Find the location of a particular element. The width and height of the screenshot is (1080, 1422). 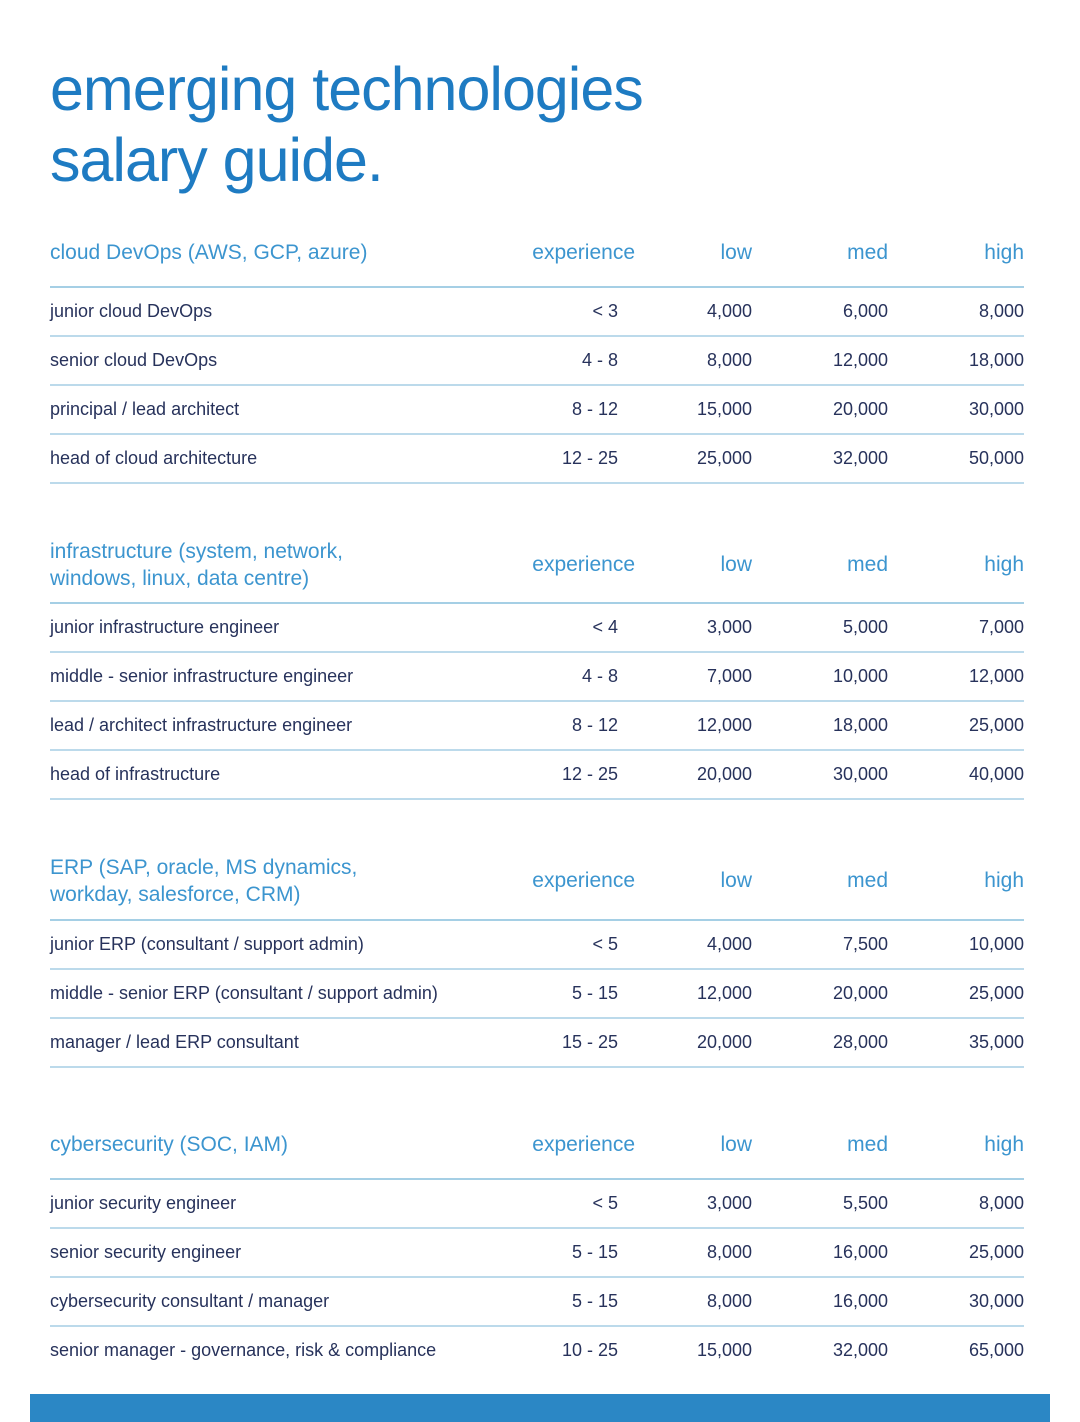

footer-accent-bar is located at coordinates (540, 1408).